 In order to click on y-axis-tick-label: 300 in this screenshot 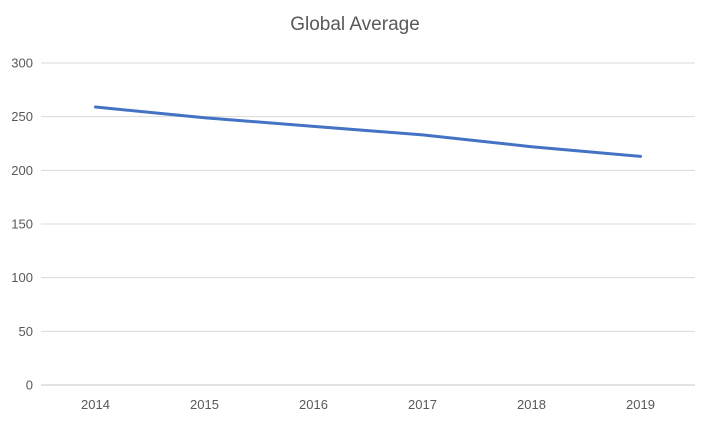, I will do `click(22, 63)`.